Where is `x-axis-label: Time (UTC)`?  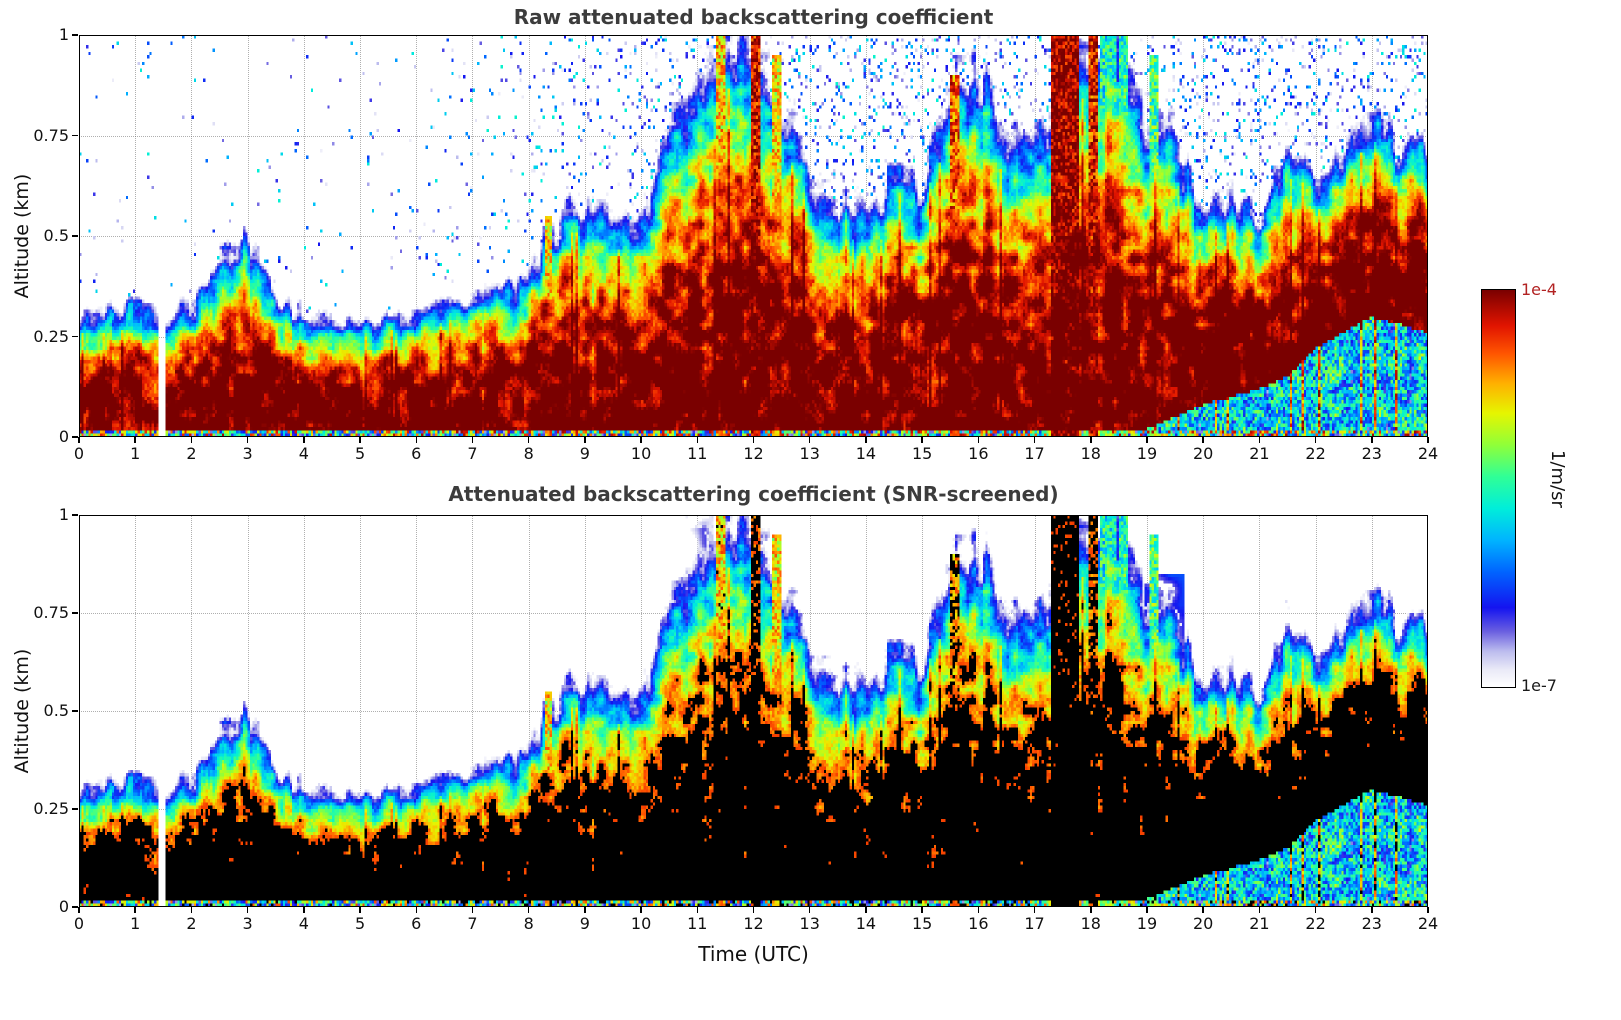
x-axis-label: Time (UTC) is located at coordinates (753, 954).